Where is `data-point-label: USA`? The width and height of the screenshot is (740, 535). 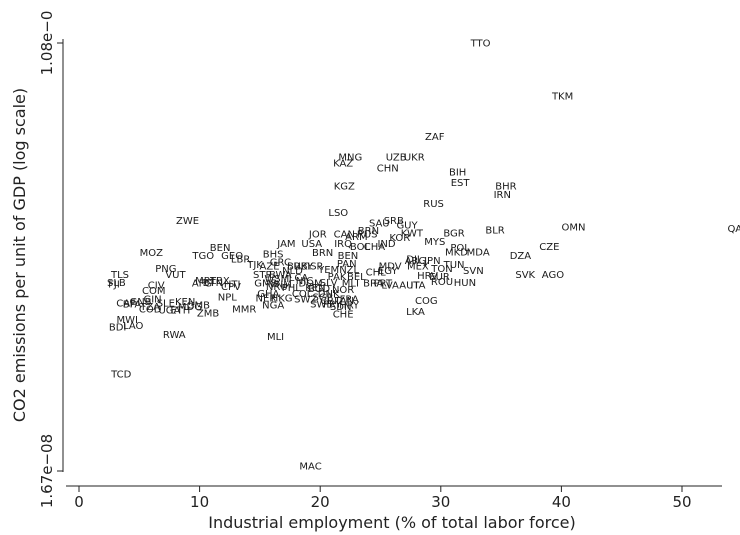 data-point-label: USA is located at coordinates (311, 244).